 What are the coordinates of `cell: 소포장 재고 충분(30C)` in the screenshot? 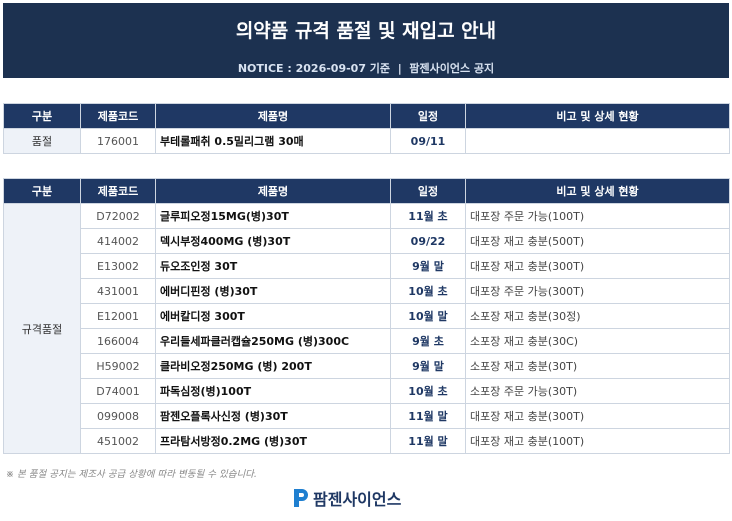 It's located at (597, 341).